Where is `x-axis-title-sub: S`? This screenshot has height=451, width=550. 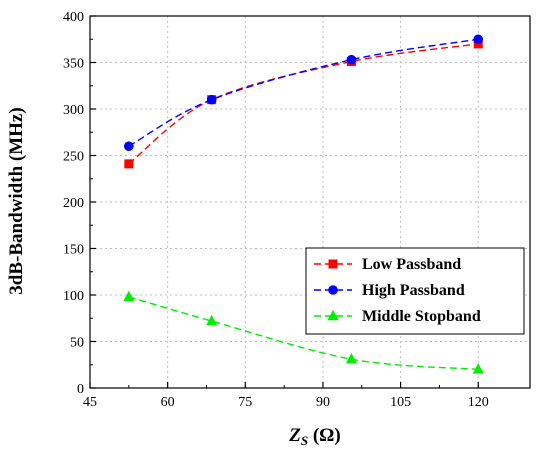 x-axis-title-sub: S is located at coordinates (304, 440).